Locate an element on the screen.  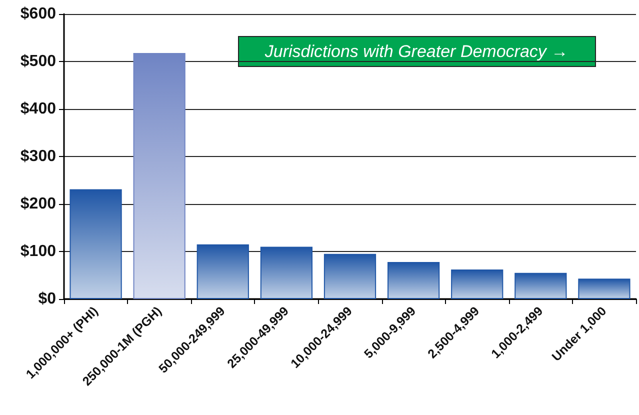
annotation: Jurisdictions with Greater Democracy → is located at coordinates (416, 51).